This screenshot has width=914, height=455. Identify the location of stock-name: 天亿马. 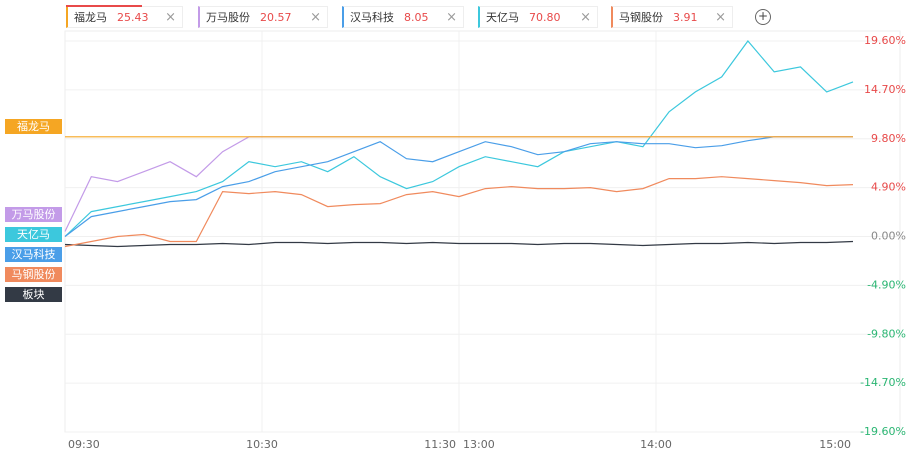
(502, 17).